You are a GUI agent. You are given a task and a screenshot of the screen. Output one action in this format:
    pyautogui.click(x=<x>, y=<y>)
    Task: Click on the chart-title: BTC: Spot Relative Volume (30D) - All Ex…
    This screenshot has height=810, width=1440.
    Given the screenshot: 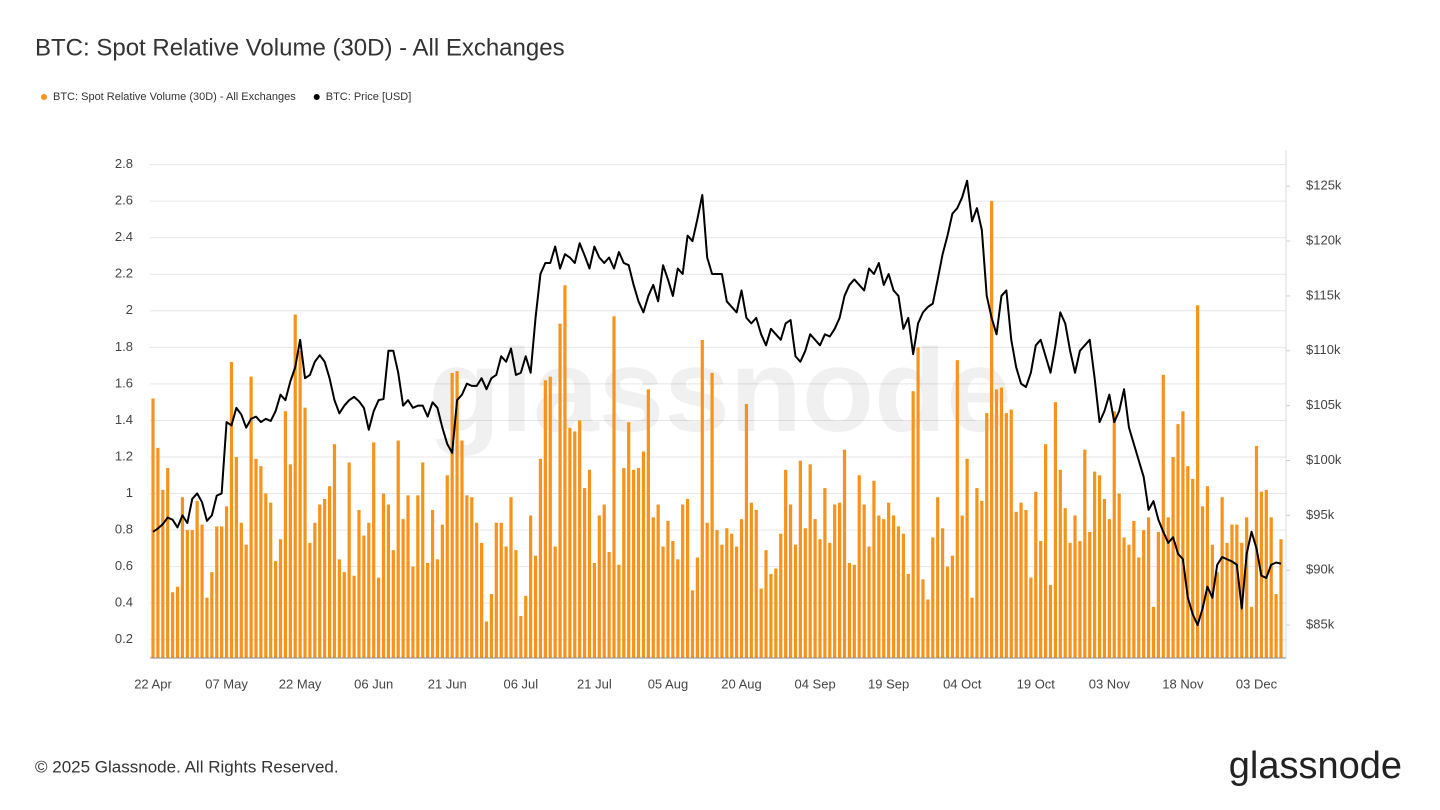 What is the action you would take?
    pyautogui.click(x=300, y=47)
    